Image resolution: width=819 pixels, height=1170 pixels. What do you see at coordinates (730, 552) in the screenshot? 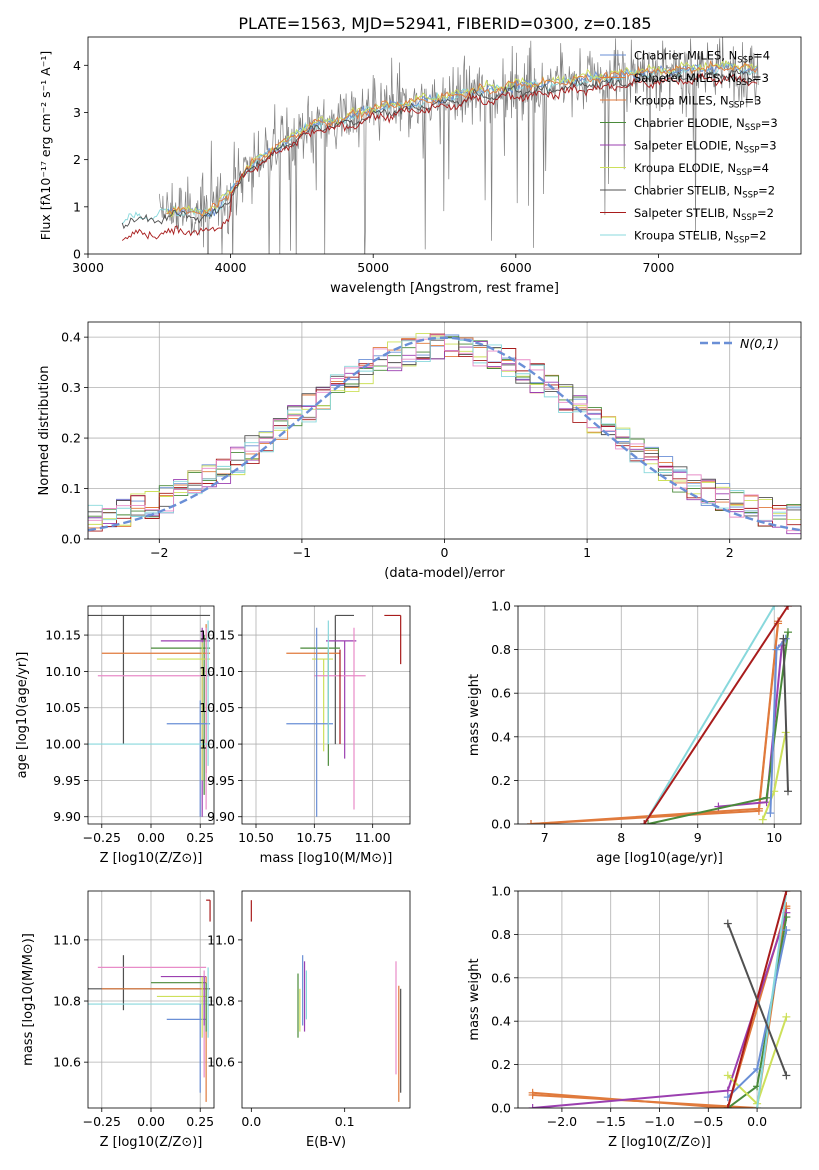
I see `hist-xtick-label: 2` at bounding box center [730, 552].